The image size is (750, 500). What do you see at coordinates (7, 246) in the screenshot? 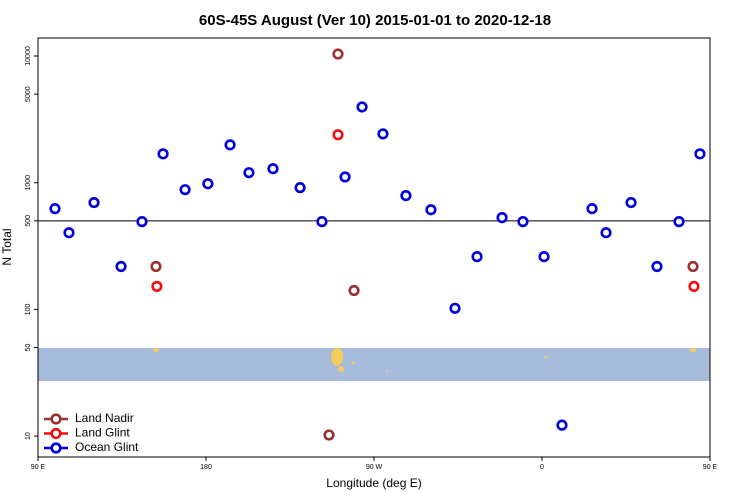
I see `y-axis-label: N Total` at bounding box center [7, 246].